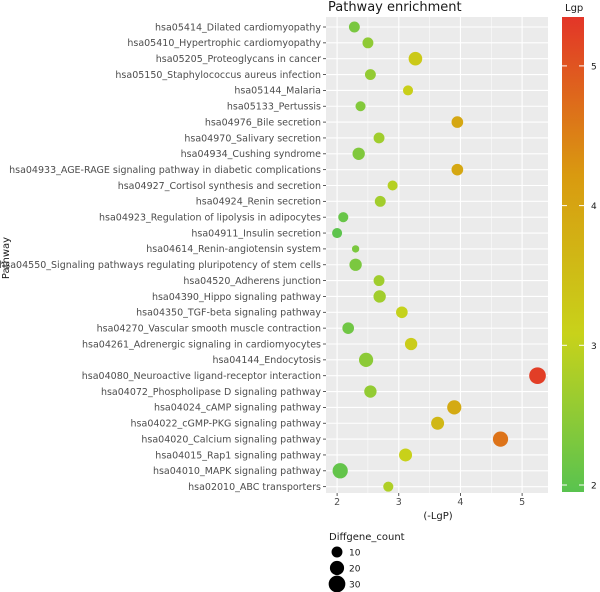 This screenshot has height=592, width=600. What do you see at coordinates (237, 471) in the screenshot?
I see `y-tick-label: hsa04010_MAPK signaling pathway` at bounding box center [237, 471].